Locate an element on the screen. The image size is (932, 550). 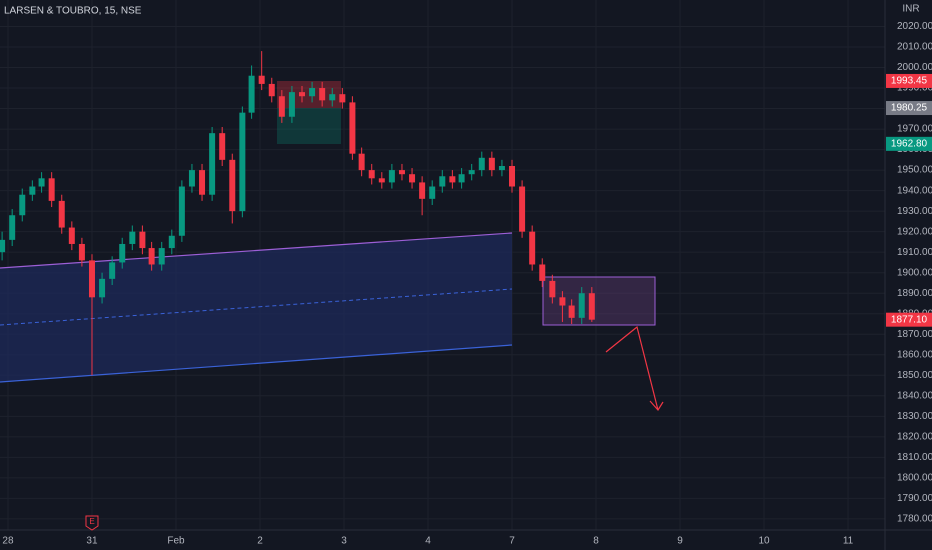
arrow-head is located at coordinates (656, 405).